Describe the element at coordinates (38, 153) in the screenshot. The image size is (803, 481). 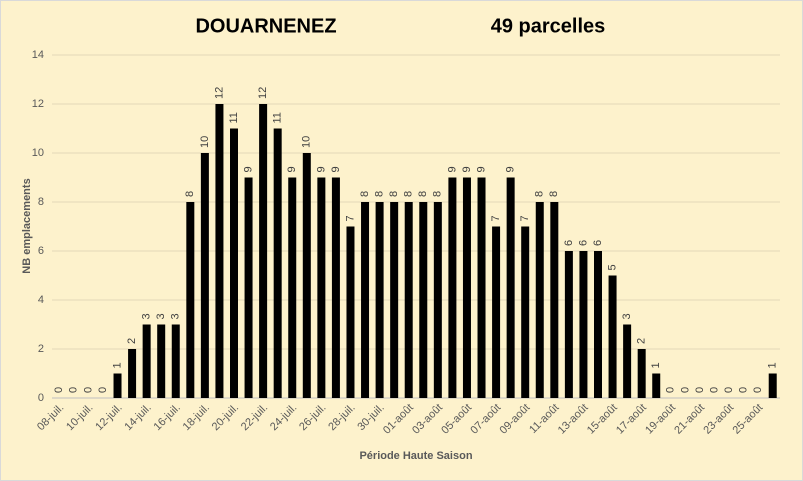
I see `y-tick-label: 10` at that location.